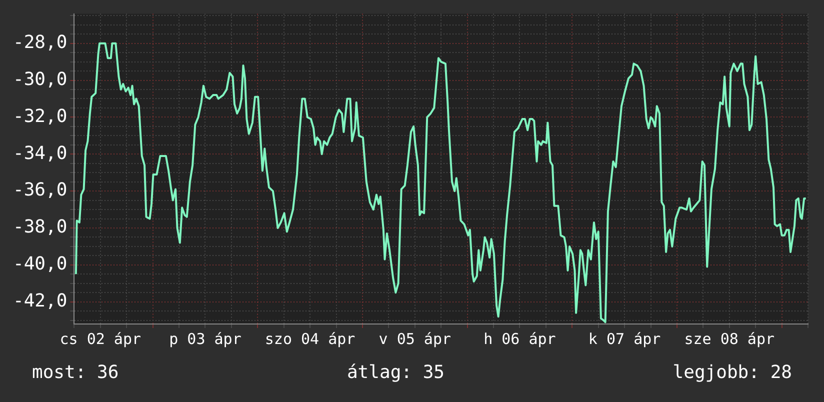 The image size is (824, 402). What do you see at coordinates (40, 227) in the screenshot?
I see `y-tick-label: -38,0` at bounding box center [40, 227].